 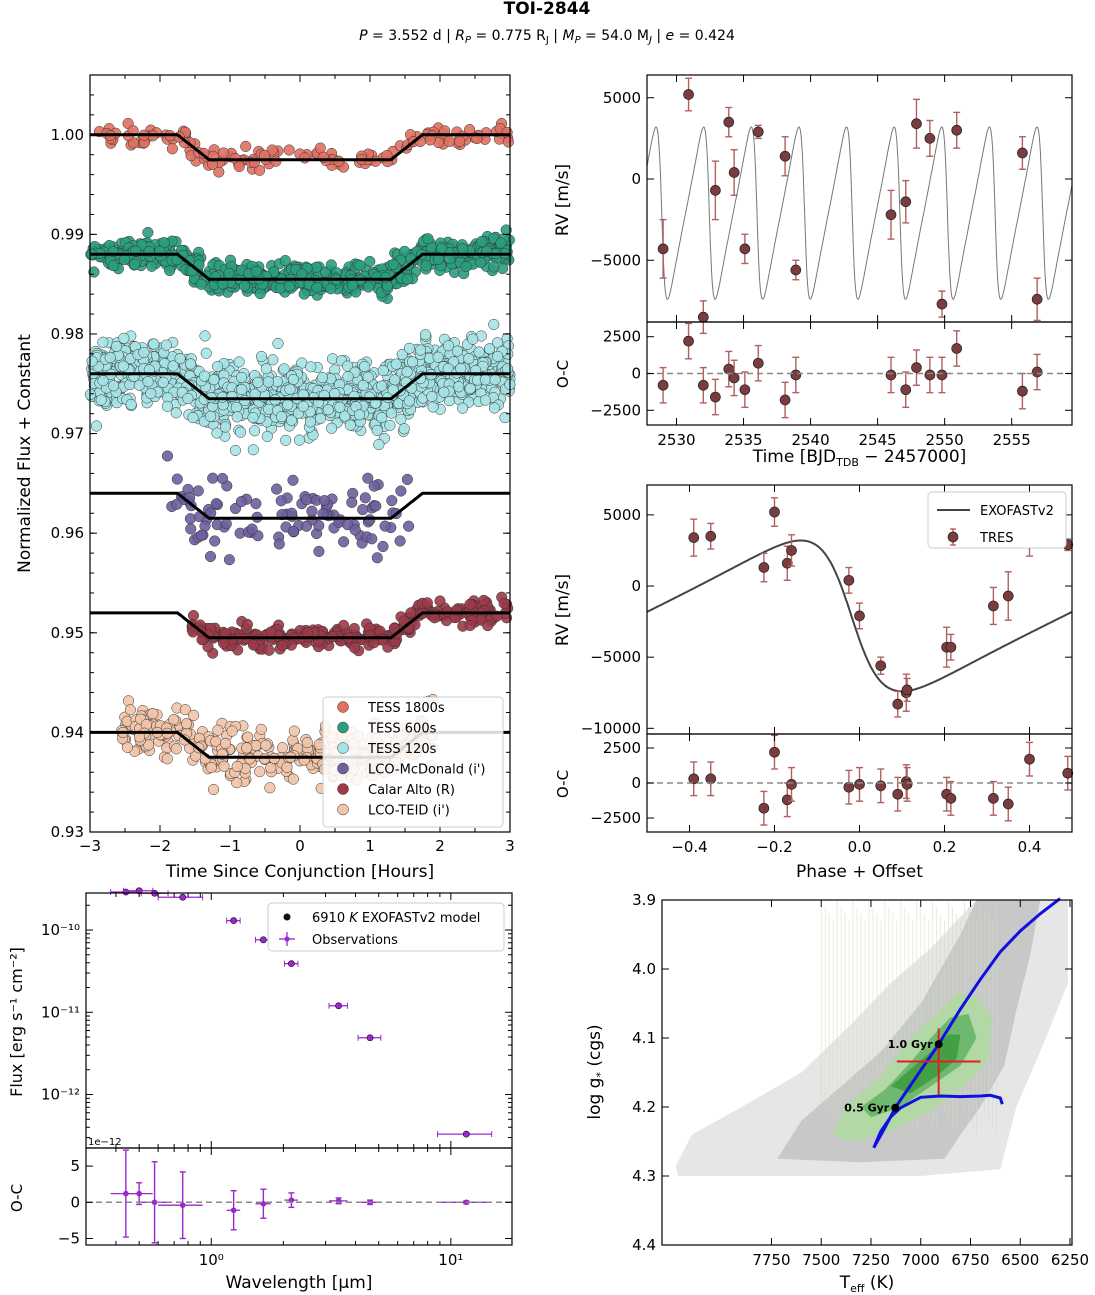 What do you see at coordinates (67, 533) in the screenshot?
I see `y-tick-label: 0.96` at bounding box center [67, 533].